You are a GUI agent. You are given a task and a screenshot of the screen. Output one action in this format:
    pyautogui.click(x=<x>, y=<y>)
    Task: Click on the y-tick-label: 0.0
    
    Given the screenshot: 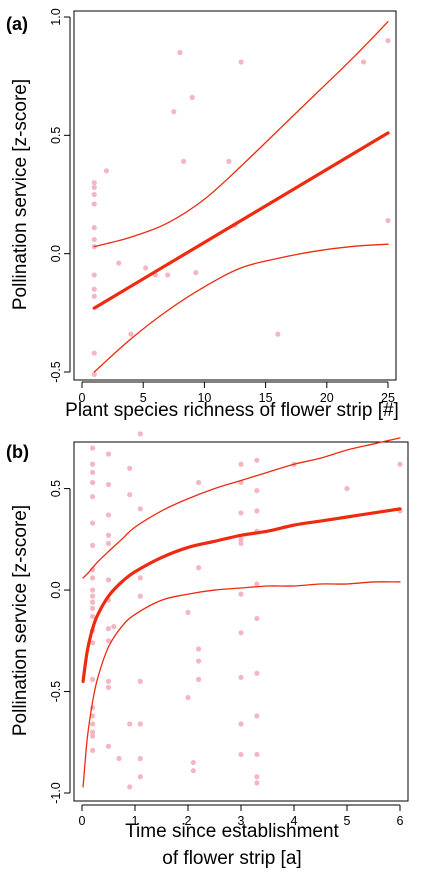 What is the action you would take?
    pyautogui.click(x=56, y=253)
    